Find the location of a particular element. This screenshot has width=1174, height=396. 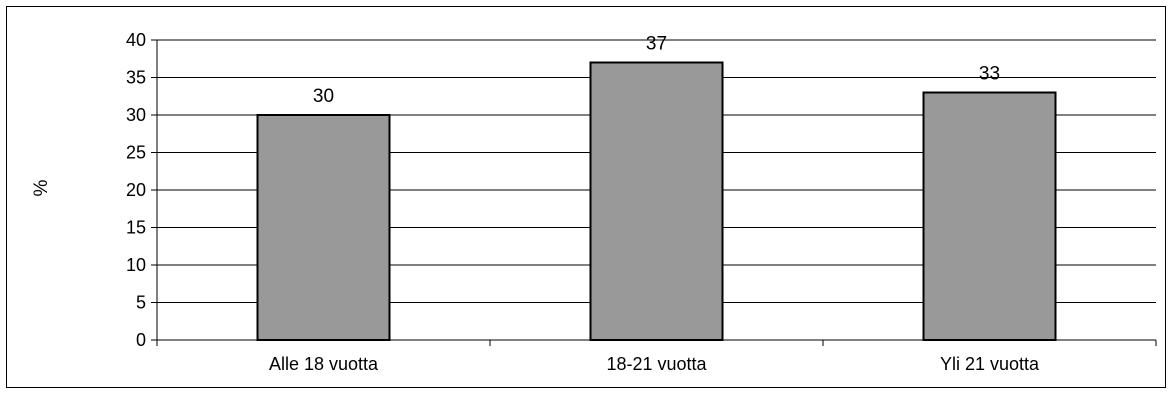

x-tick-label: 18-21 vuotta is located at coordinates (656, 364).